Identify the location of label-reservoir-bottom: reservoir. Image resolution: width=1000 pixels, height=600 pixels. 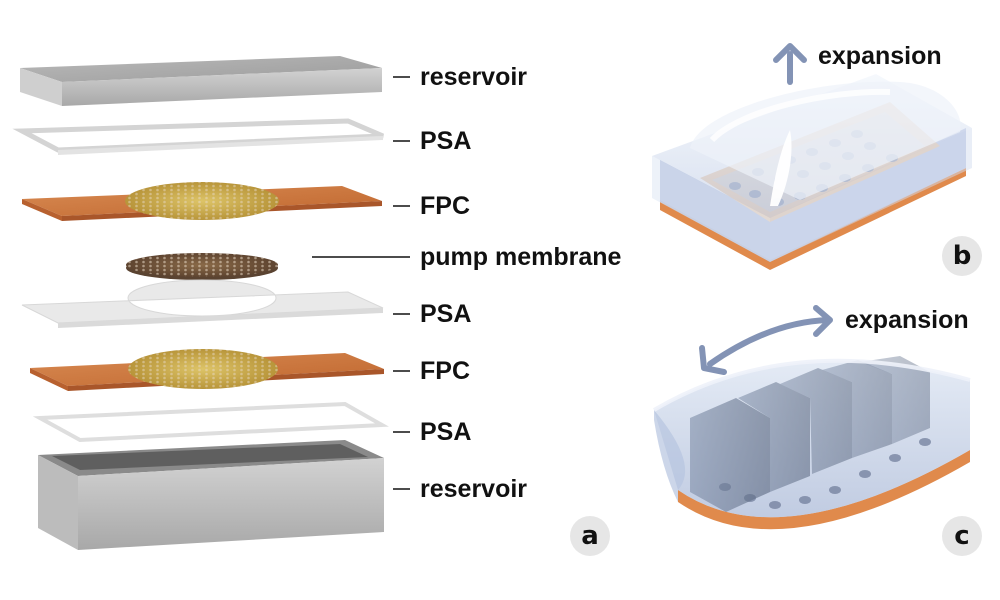
(474, 489).